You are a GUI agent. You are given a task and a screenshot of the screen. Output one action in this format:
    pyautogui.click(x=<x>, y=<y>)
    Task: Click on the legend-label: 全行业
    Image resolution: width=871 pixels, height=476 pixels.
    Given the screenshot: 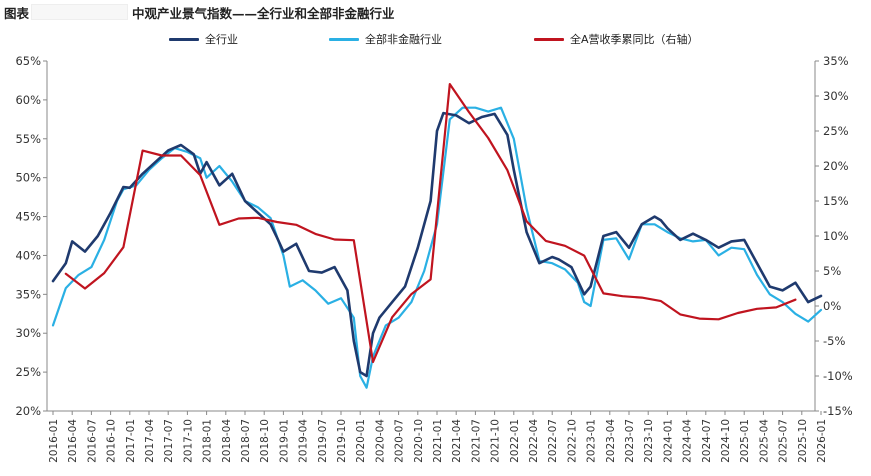 What is the action you would take?
    pyautogui.click(x=221, y=39)
    